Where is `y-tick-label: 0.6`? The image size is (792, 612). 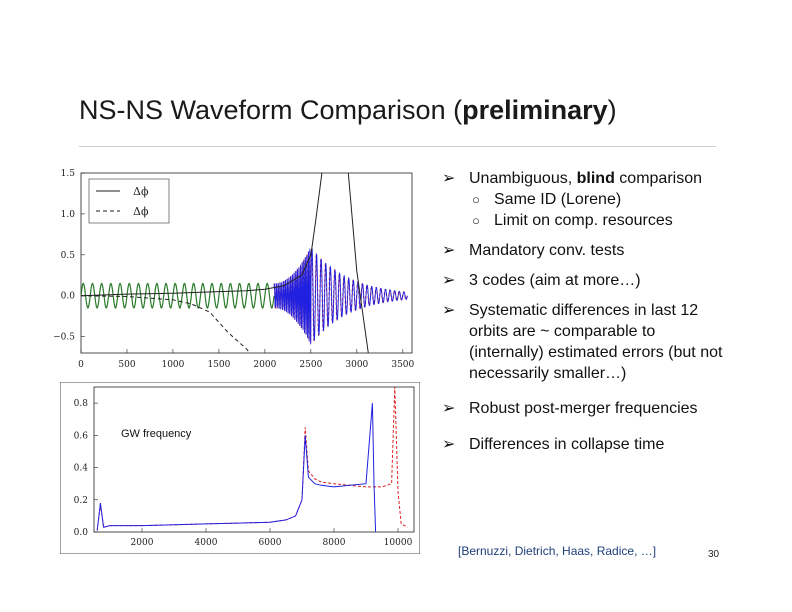
y-tick-label: 0.6 is located at coordinates (81, 436).